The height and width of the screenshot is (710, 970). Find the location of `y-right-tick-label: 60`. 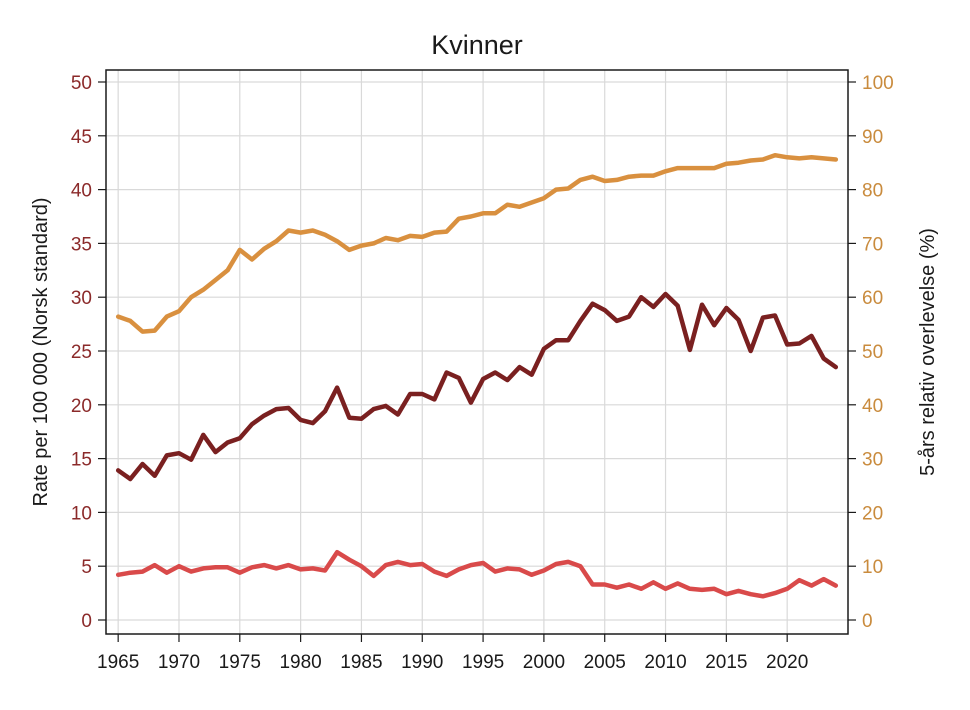

y-right-tick-label: 60 is located at coordinates (872, 298).